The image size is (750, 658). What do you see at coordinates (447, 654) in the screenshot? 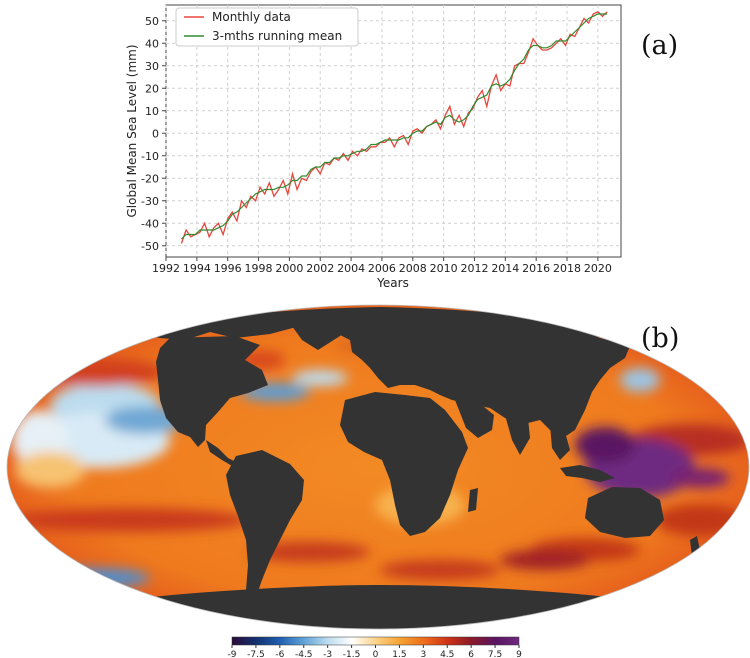
I see `colorbar-tick-label: 4.5` at bounding box center [447, 654].